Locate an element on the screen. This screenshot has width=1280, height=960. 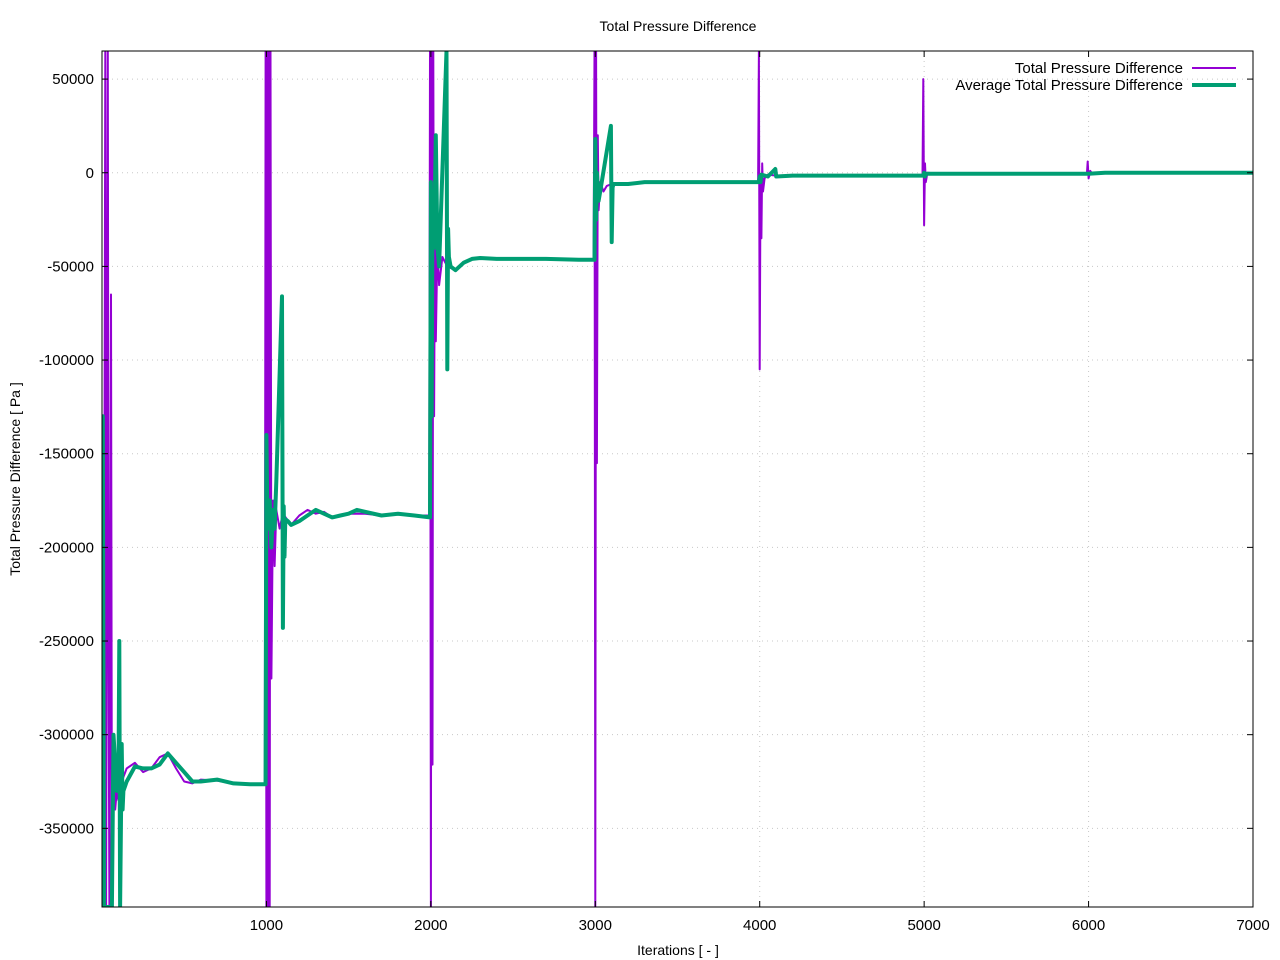
x-tick-label: 7000 is located at coordinates (1252, 925).